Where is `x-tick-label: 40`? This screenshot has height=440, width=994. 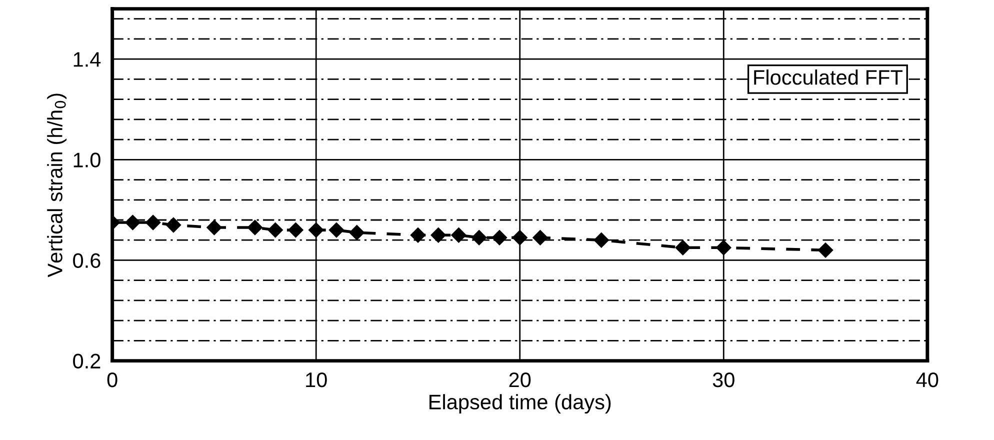
x-tick-label: 40 is located at coordinates (927, 380).